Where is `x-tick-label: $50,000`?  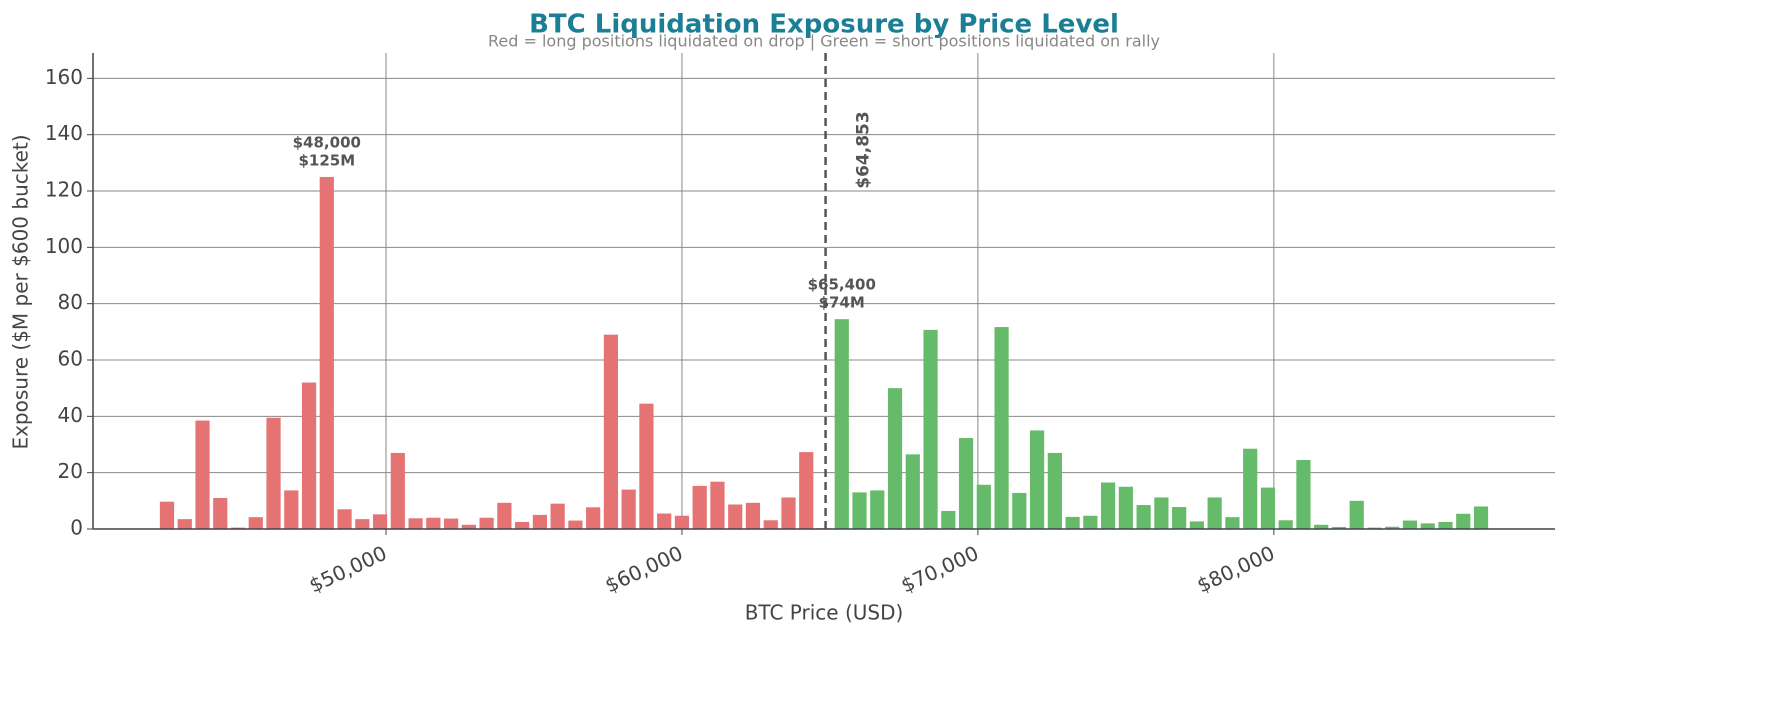
x-tick-label: $50,000 is located at coordinates (347, 569).